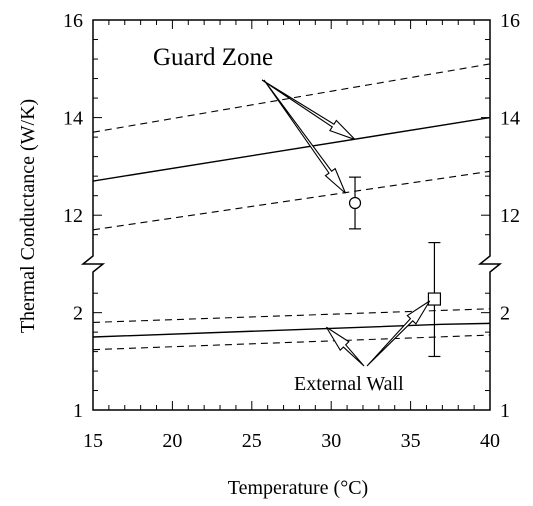 The image size is (533, 506). I want to click on guard-zone-arrow-2-shape, so click(304, 136).